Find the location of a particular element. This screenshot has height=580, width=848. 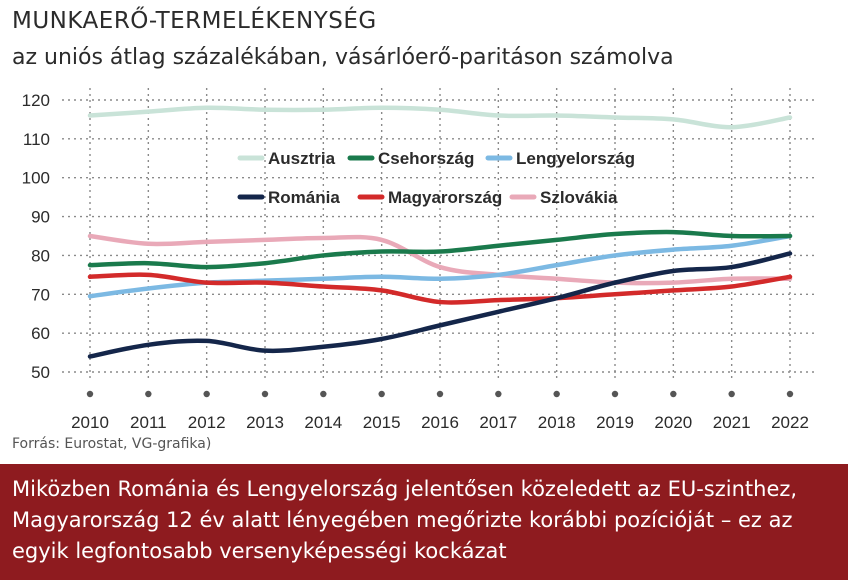

y-tick-label: 60 is located at coordinates (40, 333).